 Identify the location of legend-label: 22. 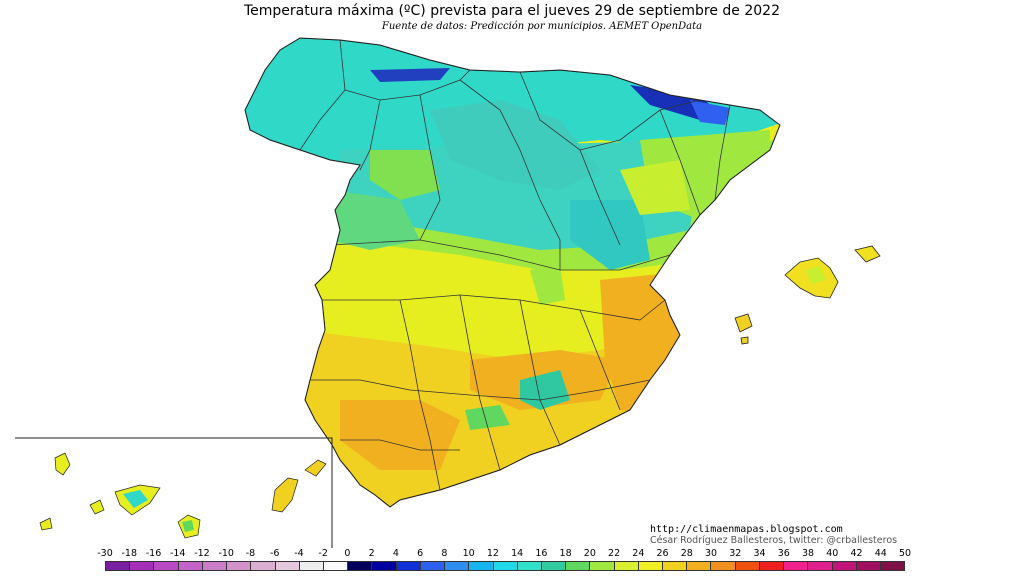
(614, 553).